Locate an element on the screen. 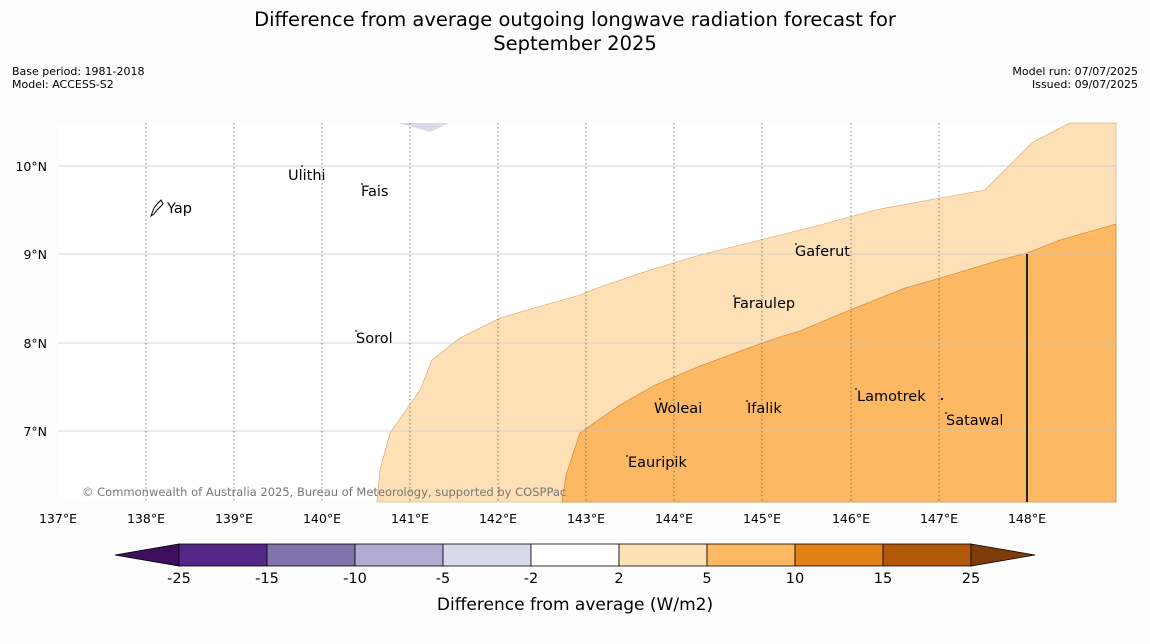 The height and width of the screenshot is (644, 1150). lon-tick-label: 138°E is located at coordinates (146, 518).